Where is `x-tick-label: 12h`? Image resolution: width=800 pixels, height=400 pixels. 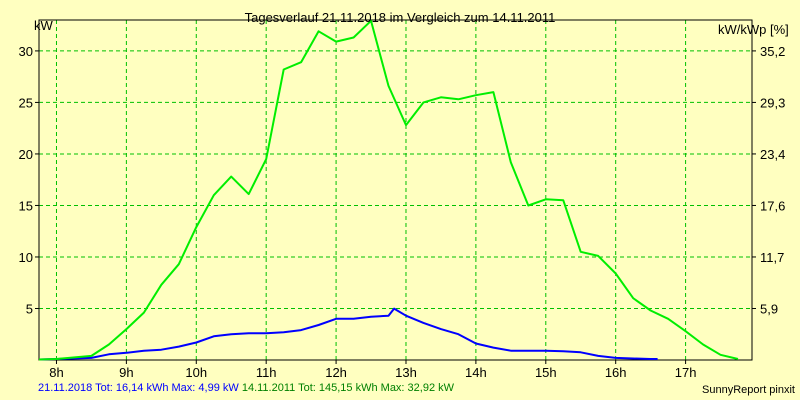
x-tick-label: 12h is located at coordinates (336, 372).